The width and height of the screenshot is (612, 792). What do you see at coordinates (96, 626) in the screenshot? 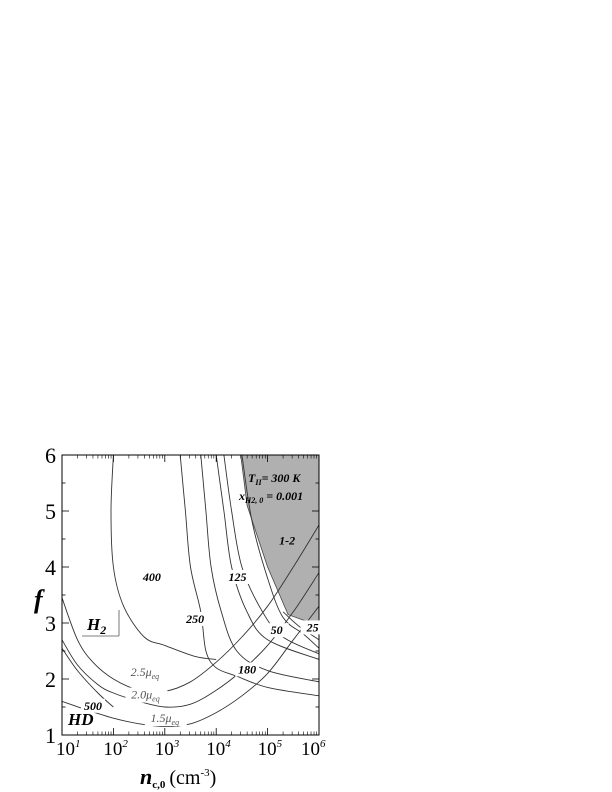
I see `svg-text: H2` at bounding box center [96, 626].